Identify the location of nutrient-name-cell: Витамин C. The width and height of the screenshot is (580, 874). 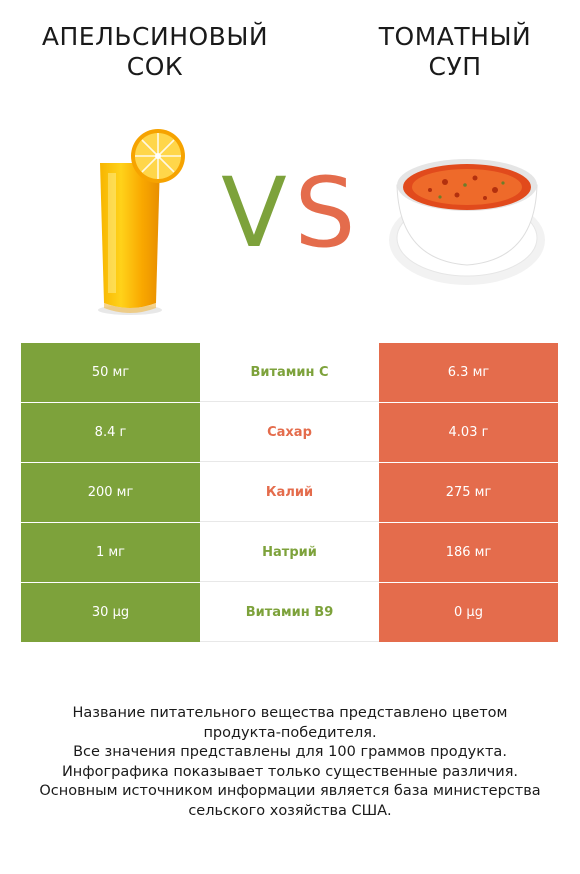
(289, 372).